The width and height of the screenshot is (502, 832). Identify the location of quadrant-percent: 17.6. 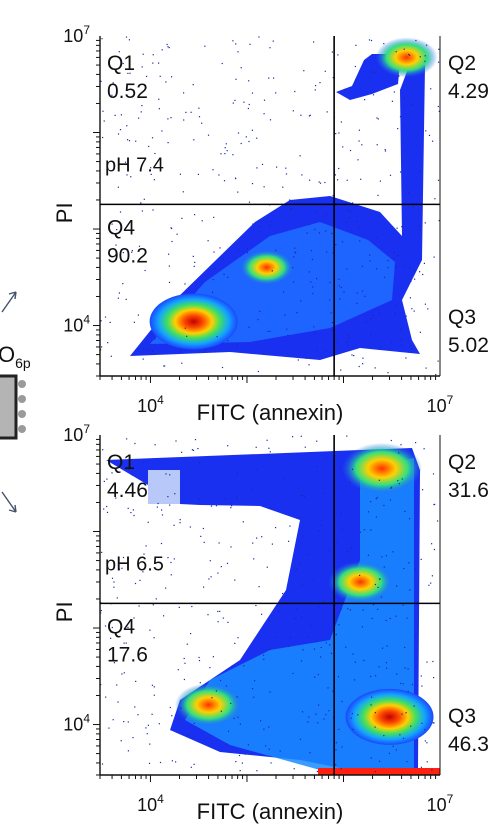
(127, 654).